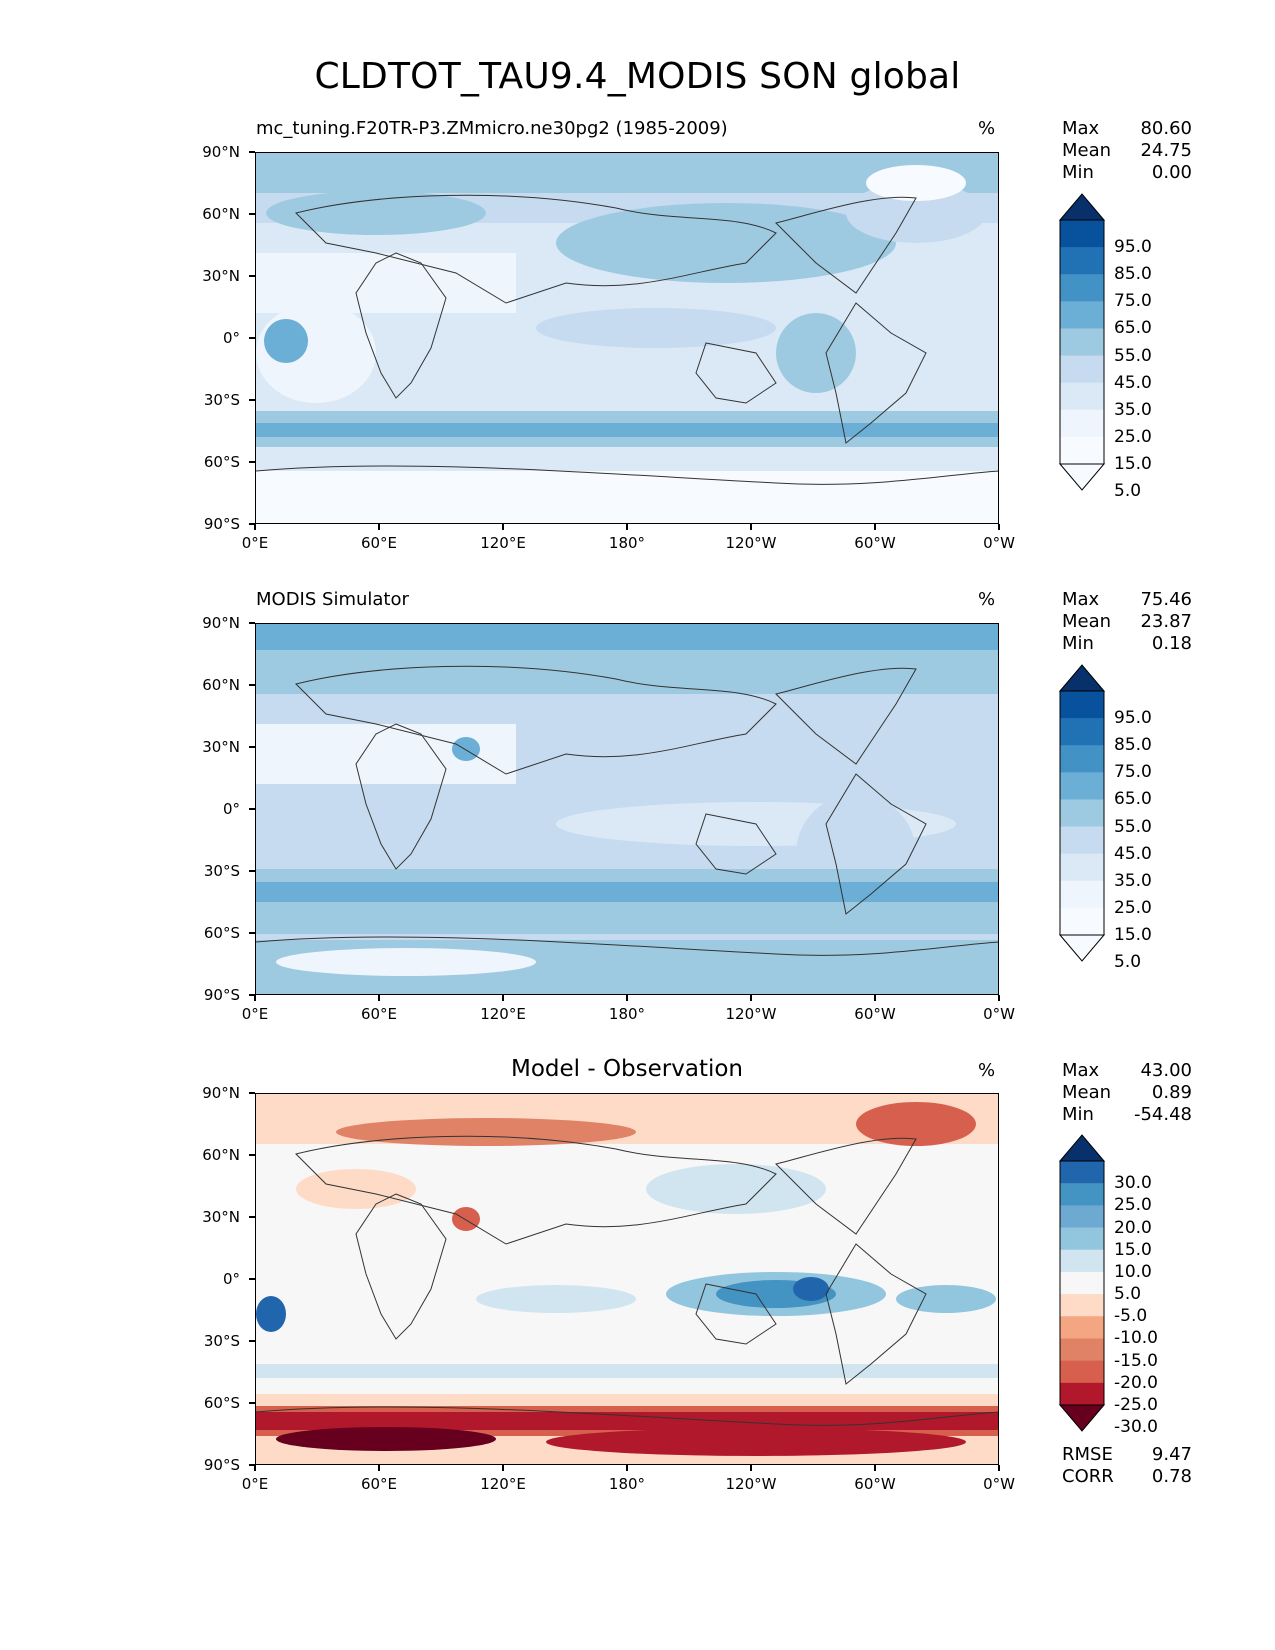 The image size is (1275, 1650). I want to click on stat-mean: Mean 0.89, so click(1127, 1092).